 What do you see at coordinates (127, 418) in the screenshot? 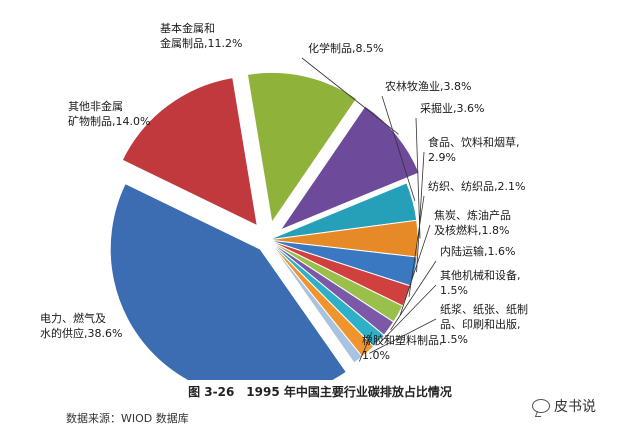
I see `data-source-note: 数据来源：WIOD 数据库` at bounding box center [127, 418].